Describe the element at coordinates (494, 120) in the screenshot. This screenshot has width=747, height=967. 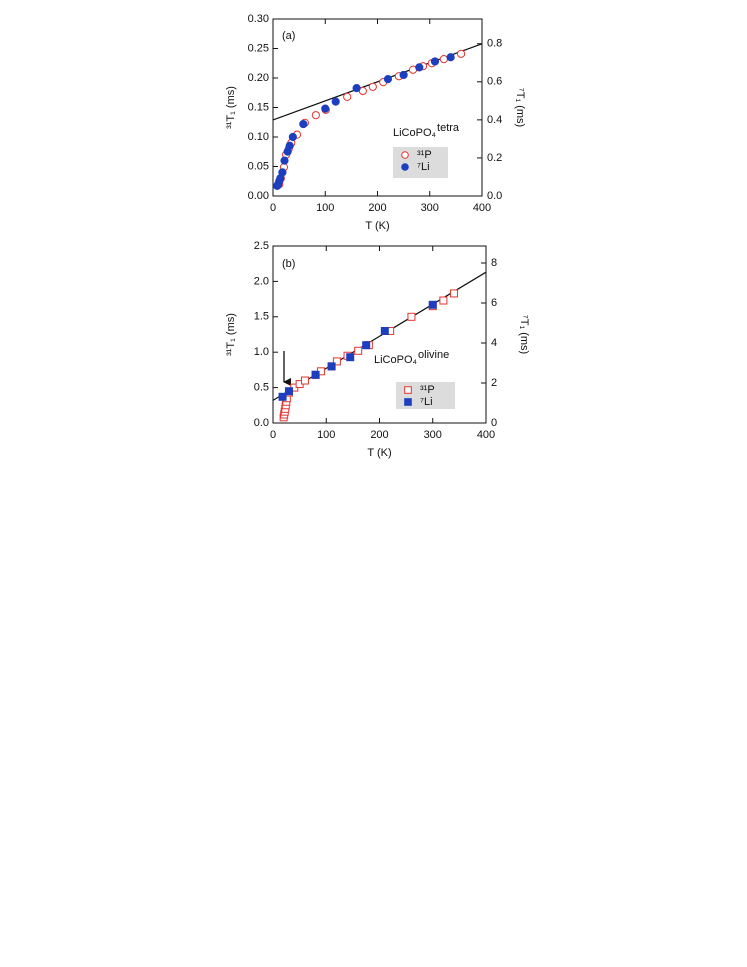
I see `y2-tick-label: 0.4` at that location.